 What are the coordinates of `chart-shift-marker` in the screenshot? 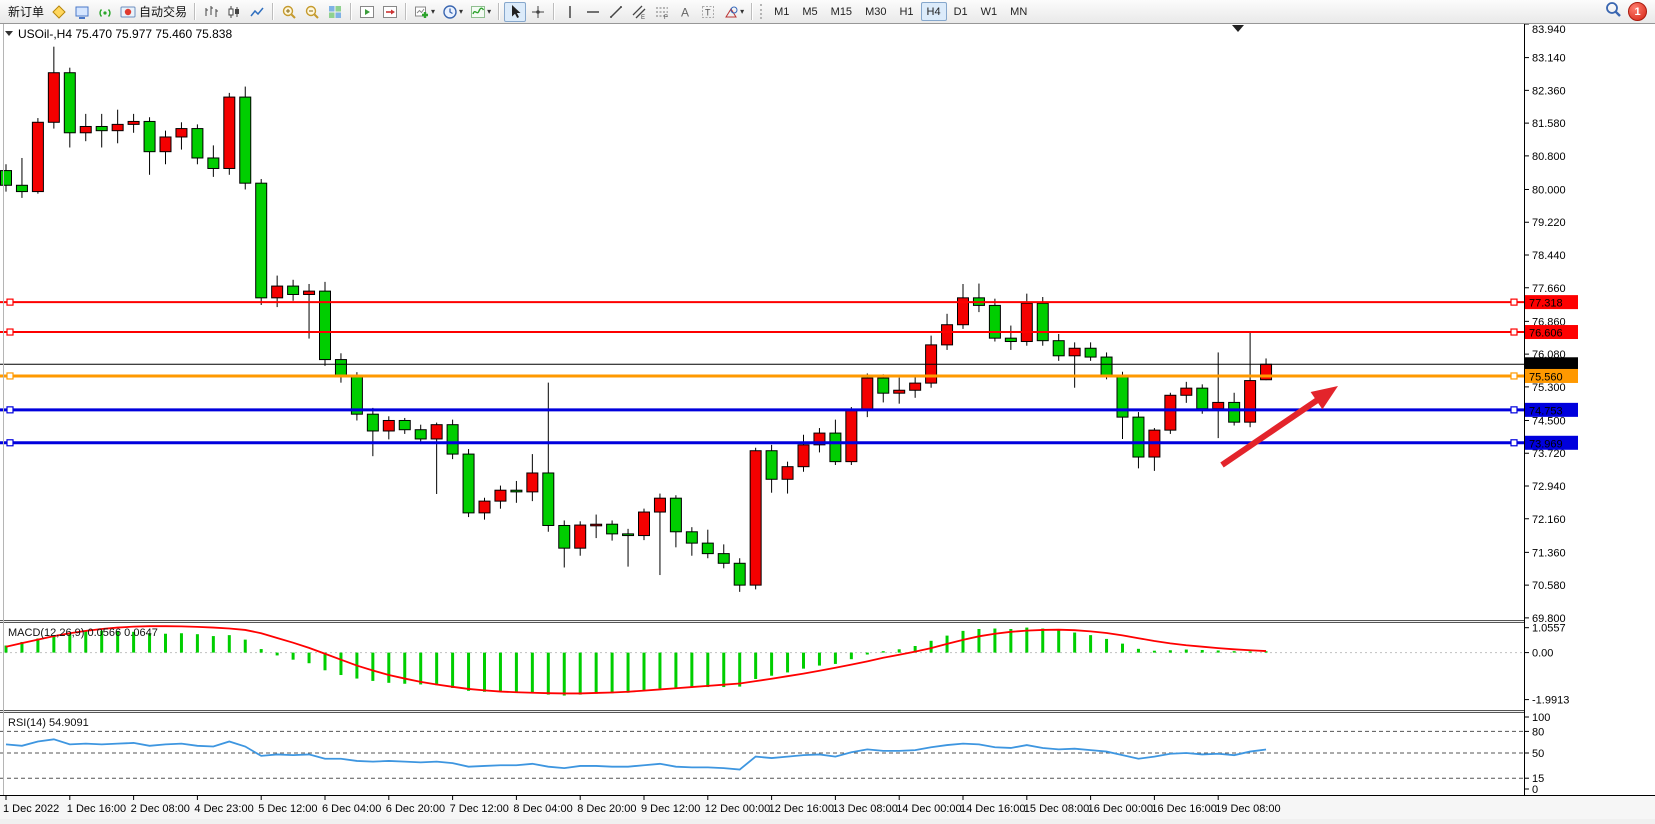 It's located at (1238, 28).